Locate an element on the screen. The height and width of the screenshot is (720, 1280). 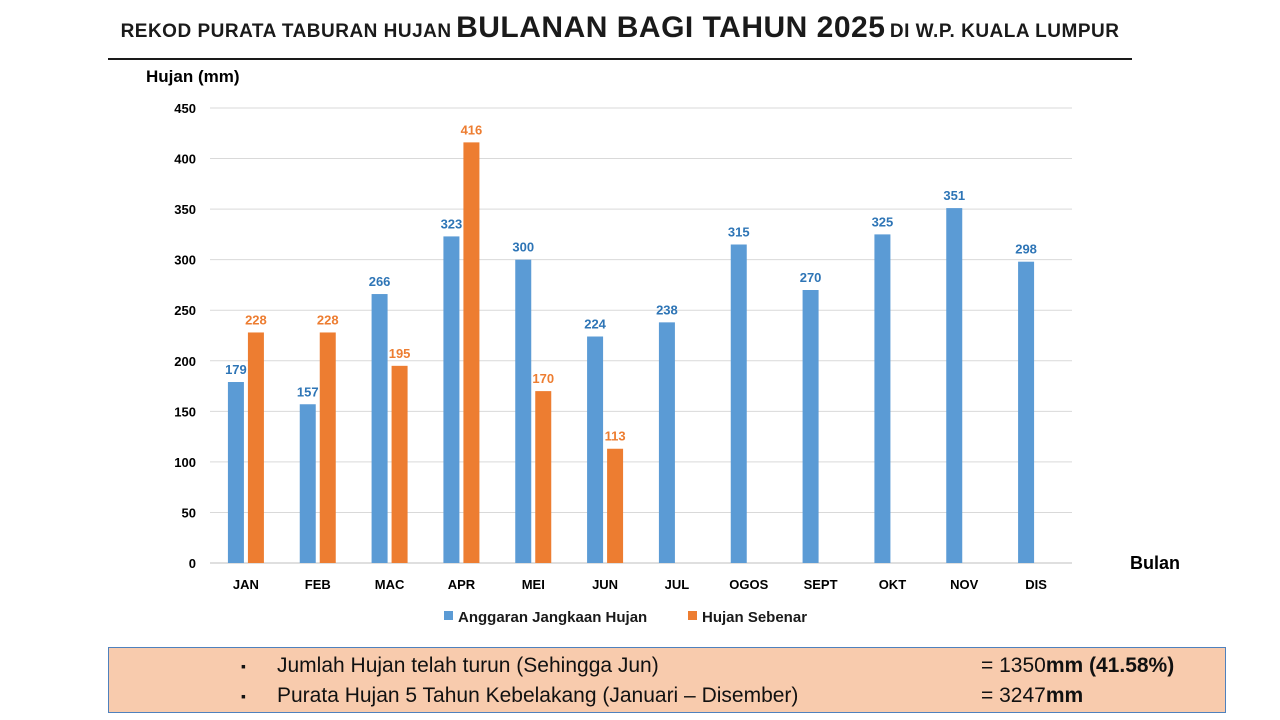
y-tick-label: 150 is located at coordinates (185, 411).